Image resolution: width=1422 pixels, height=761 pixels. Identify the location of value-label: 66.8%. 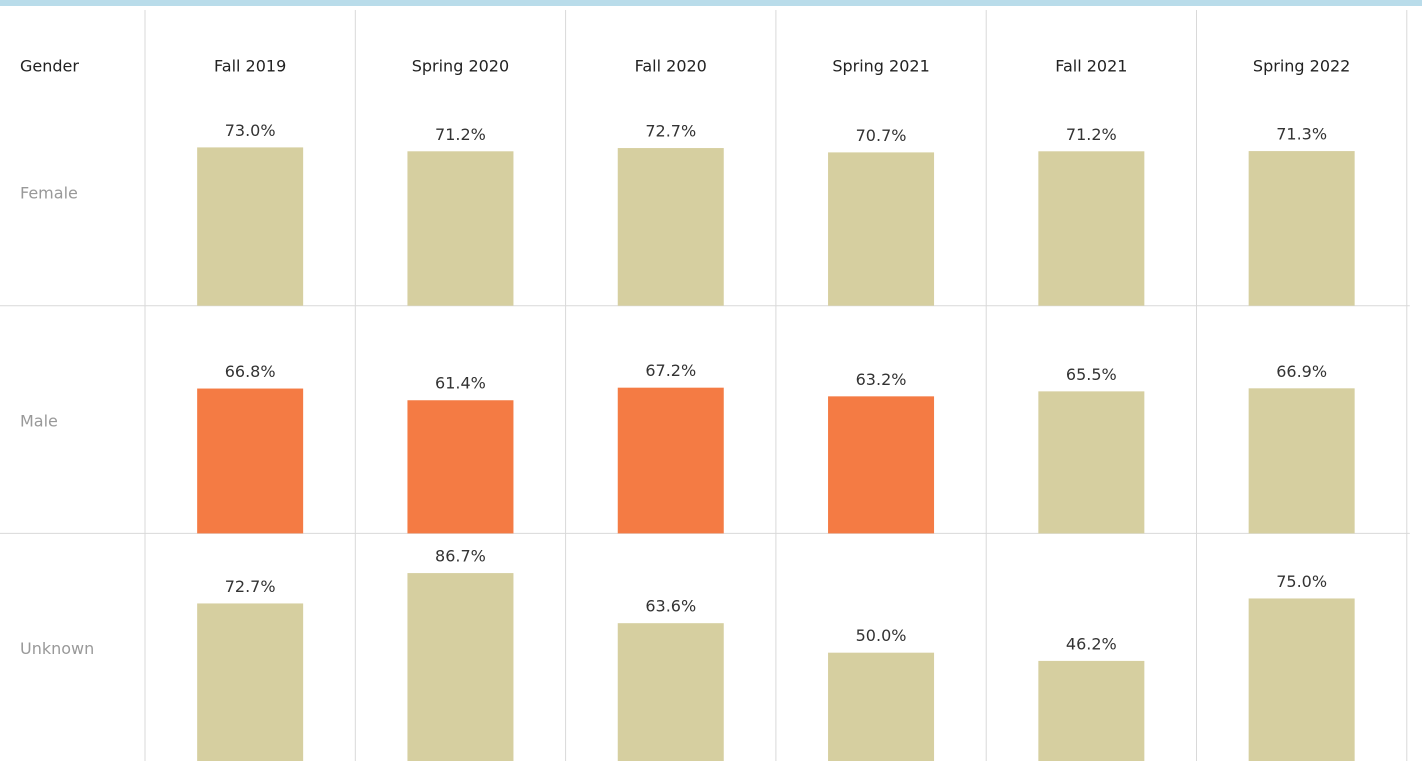
(250, 371).